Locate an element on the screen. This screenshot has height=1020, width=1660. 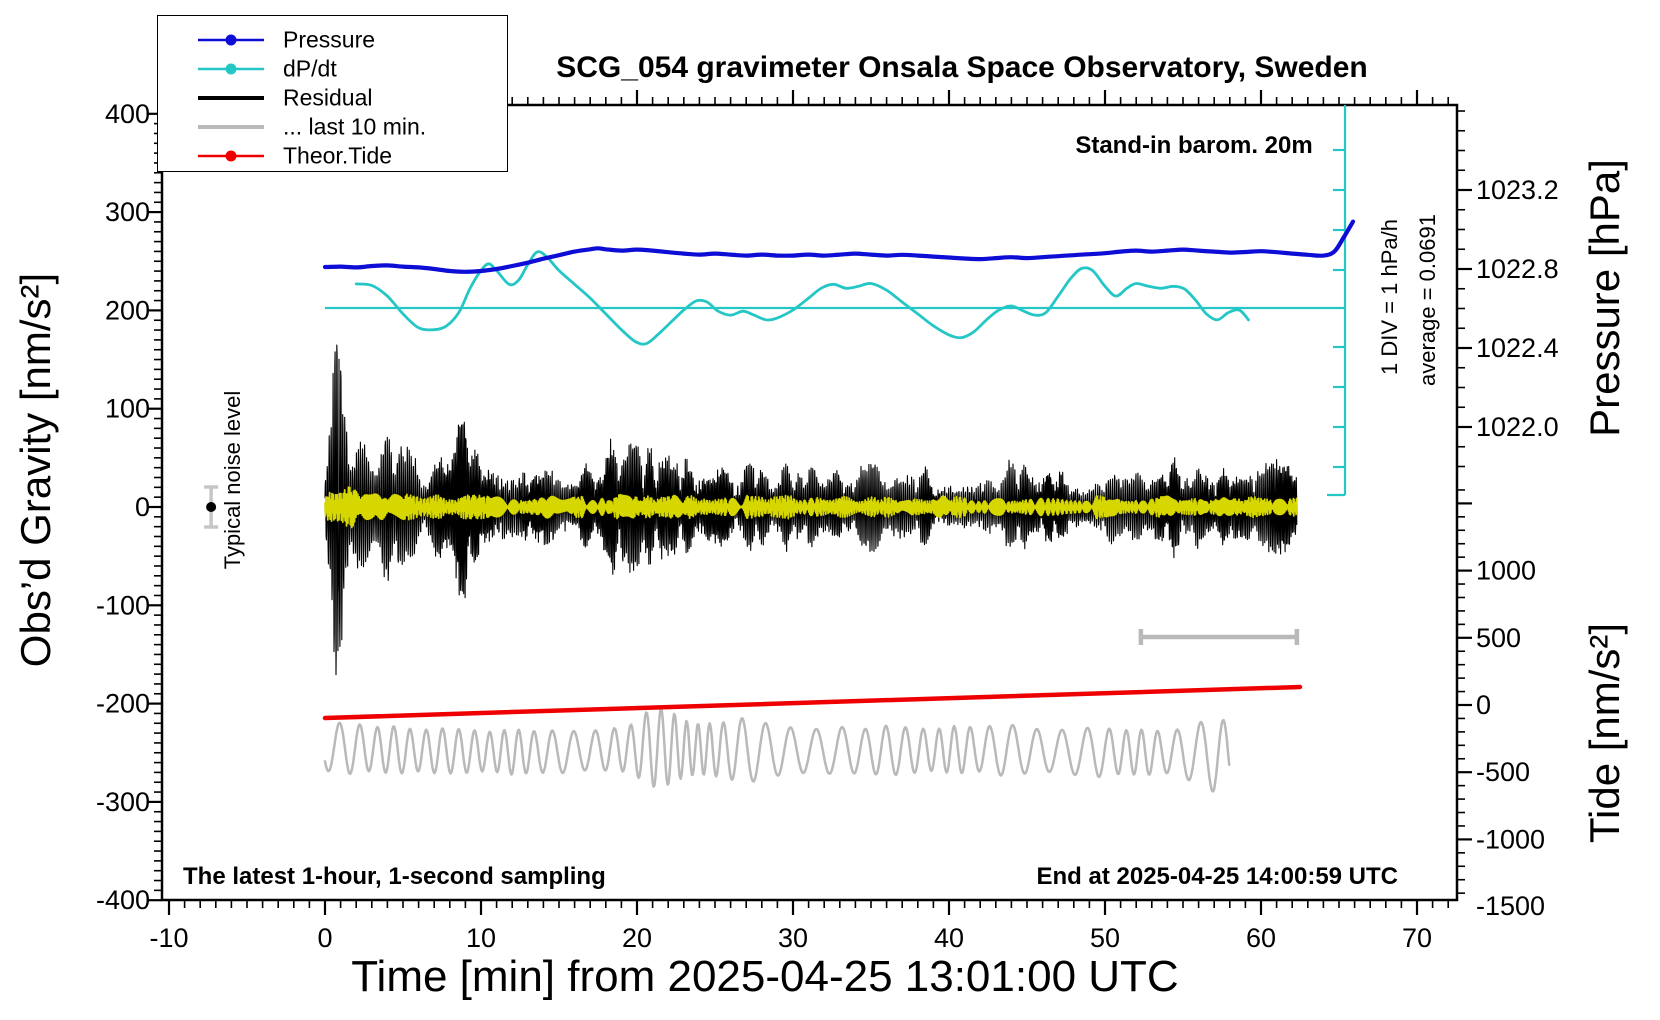
svg-text: -100 is located at coordinates (123, 605).